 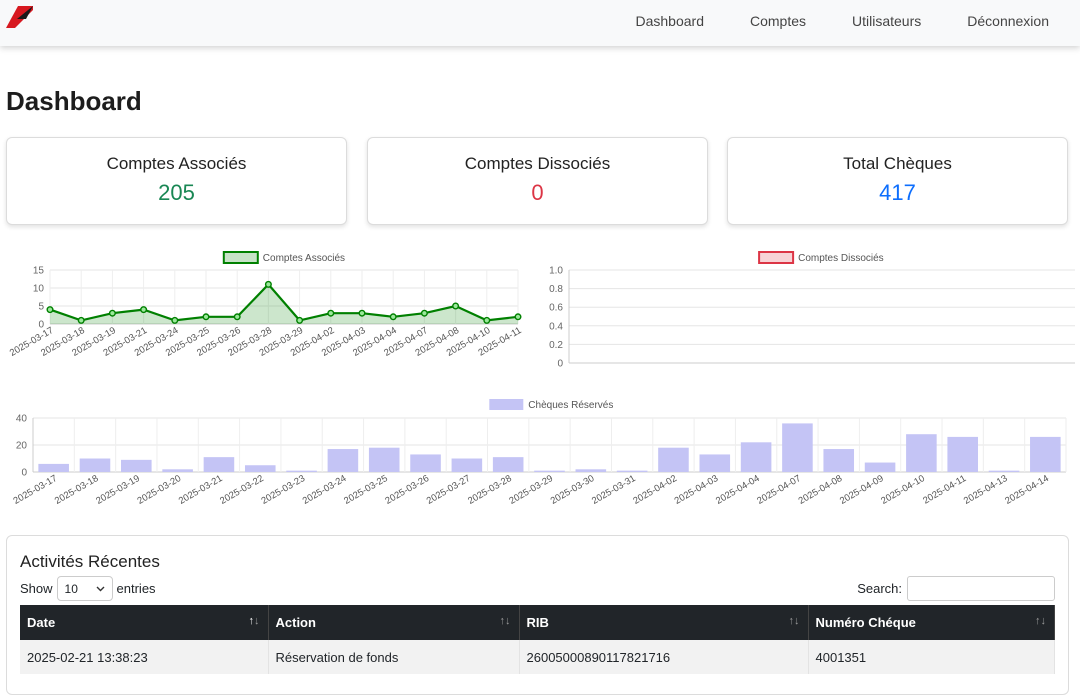 I want to click on x-tick-label: 2025-04-11, so click(x=944, y=489).